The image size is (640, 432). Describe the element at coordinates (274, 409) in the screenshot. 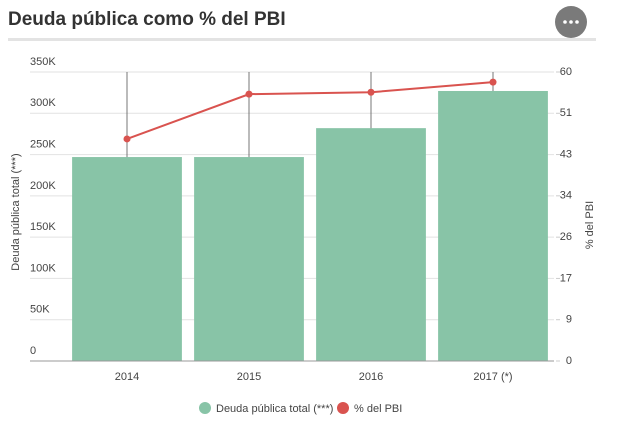

I see `legend-label: Deuda pública total (***)` at that location.